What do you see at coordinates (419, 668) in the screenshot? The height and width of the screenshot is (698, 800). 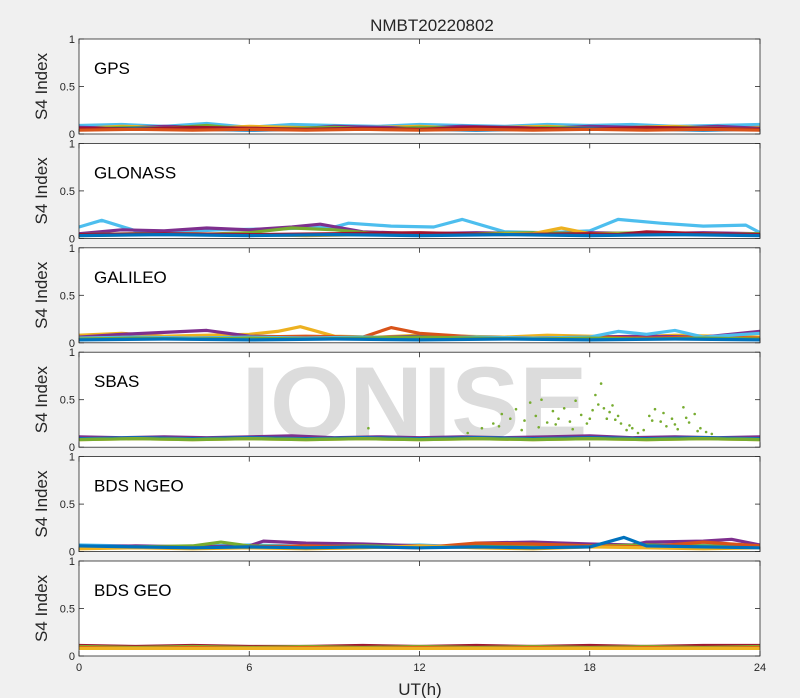 I see `x-tick-label: 12` at bounding box center [419, 668].